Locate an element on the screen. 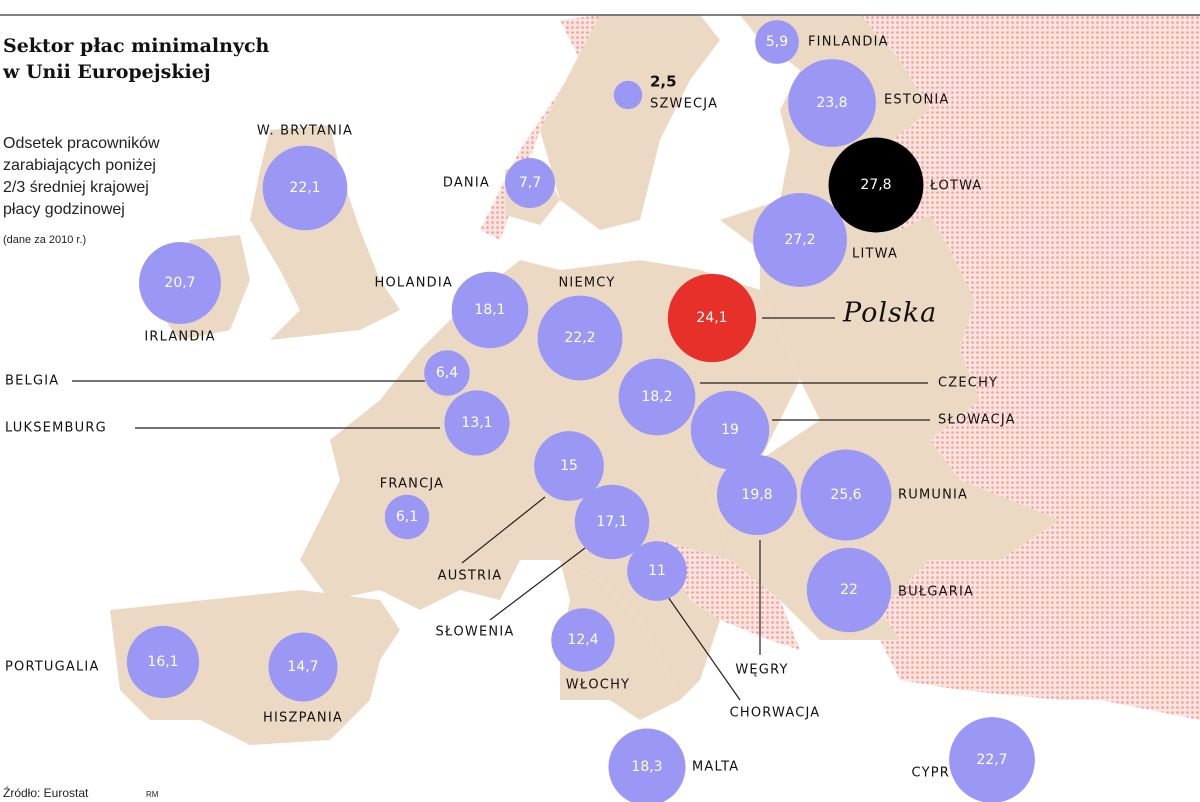  value-label: 19,8 is located at coordinates (756, 495).